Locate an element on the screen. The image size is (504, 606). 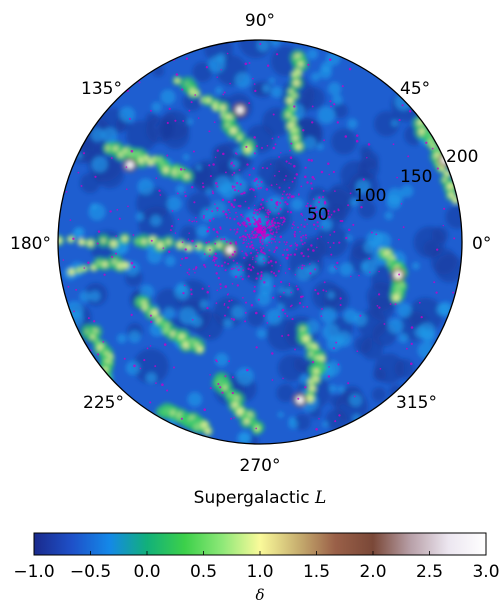
colorbar-tick-label: −0.5 is located at coordinates (90, 572).